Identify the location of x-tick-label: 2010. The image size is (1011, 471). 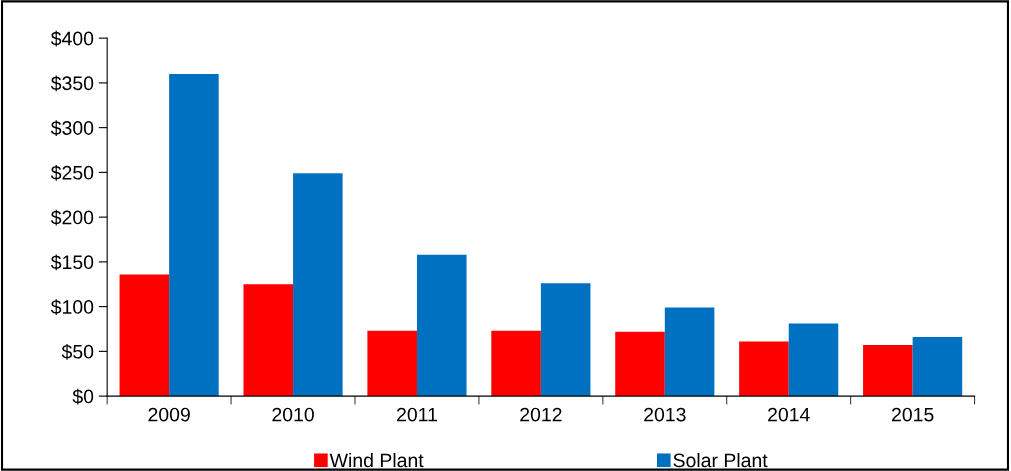
(293, 414).